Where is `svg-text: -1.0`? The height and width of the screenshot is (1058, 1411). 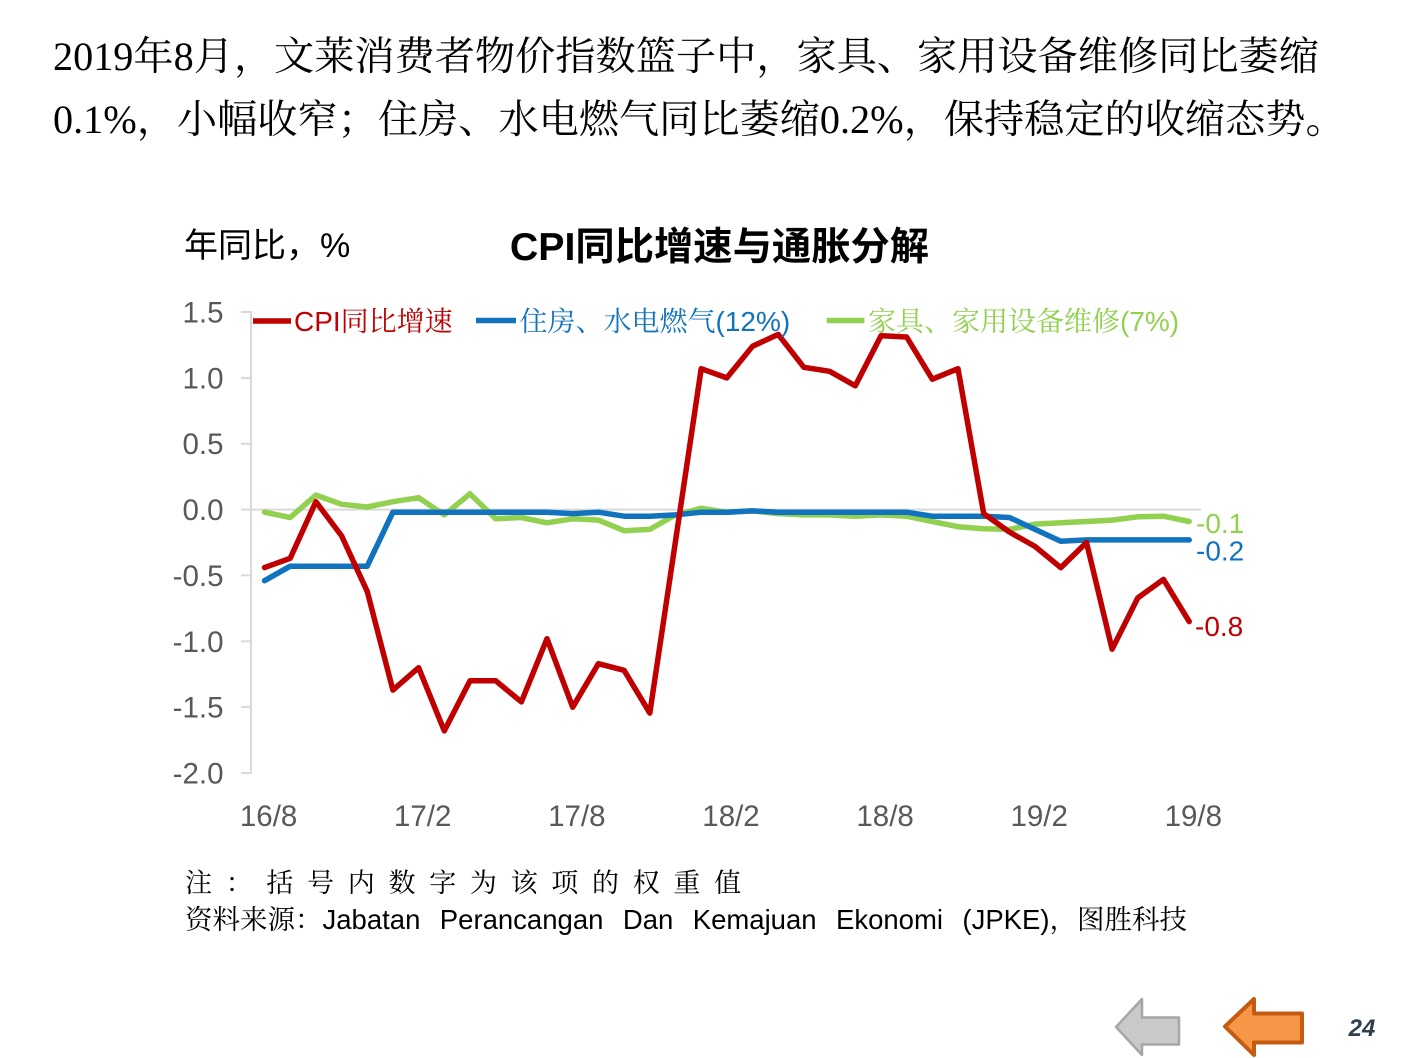
svg-text: -1.0 is located at coordinates (198, 642).